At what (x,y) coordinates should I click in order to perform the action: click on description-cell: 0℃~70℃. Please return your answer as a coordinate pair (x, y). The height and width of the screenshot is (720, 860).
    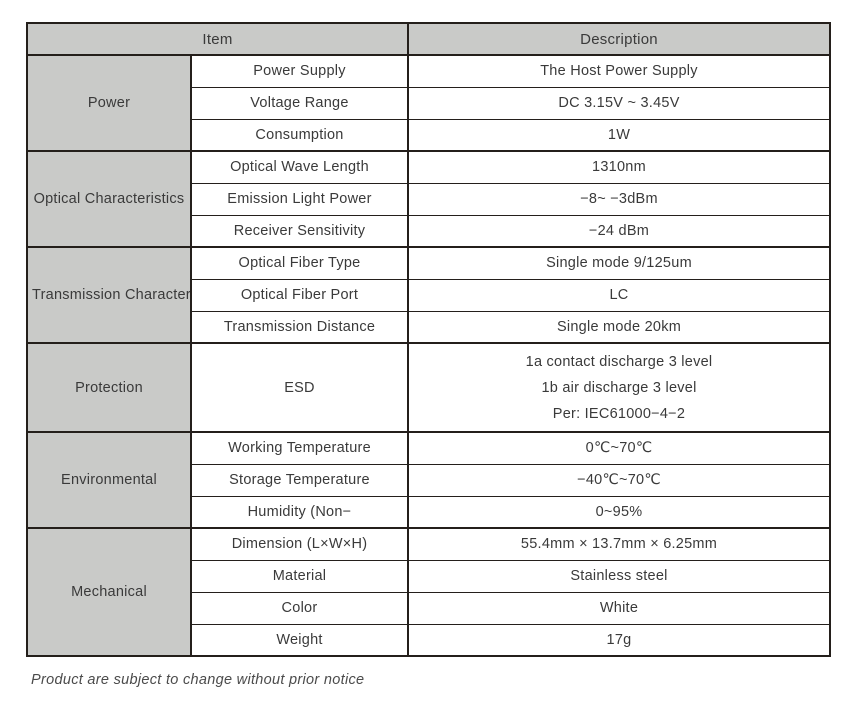
    Looking at the image, I should click on (619, 448).